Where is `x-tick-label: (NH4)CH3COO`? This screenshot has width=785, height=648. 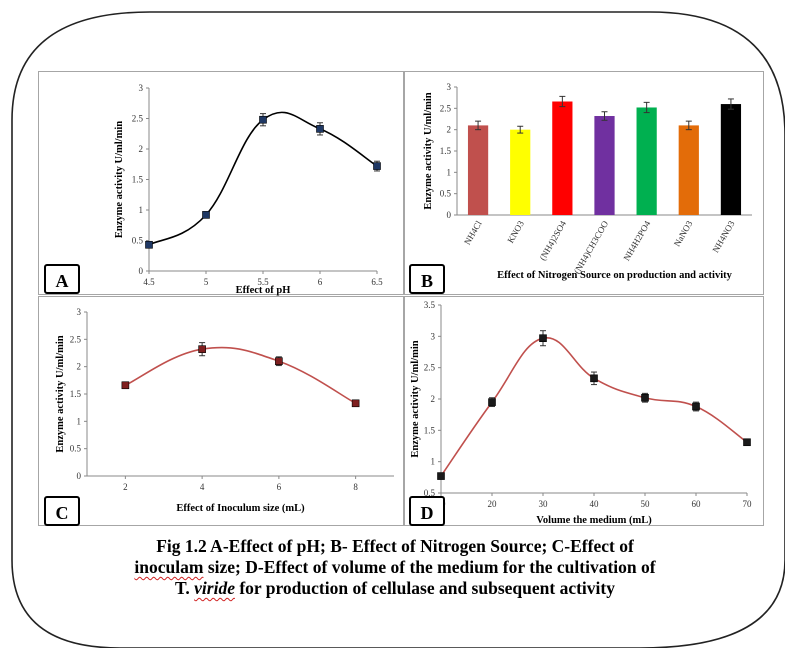 x-tick-label: (NH4)CH3COO is located at coordinates (591, 247).